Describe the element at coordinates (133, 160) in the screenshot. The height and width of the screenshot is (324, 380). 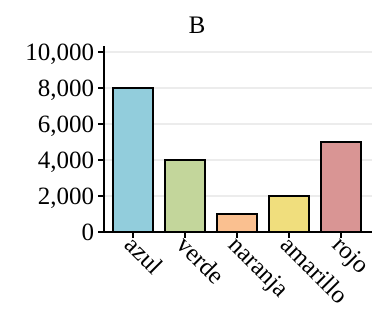
I see `bar-azul` at that location.